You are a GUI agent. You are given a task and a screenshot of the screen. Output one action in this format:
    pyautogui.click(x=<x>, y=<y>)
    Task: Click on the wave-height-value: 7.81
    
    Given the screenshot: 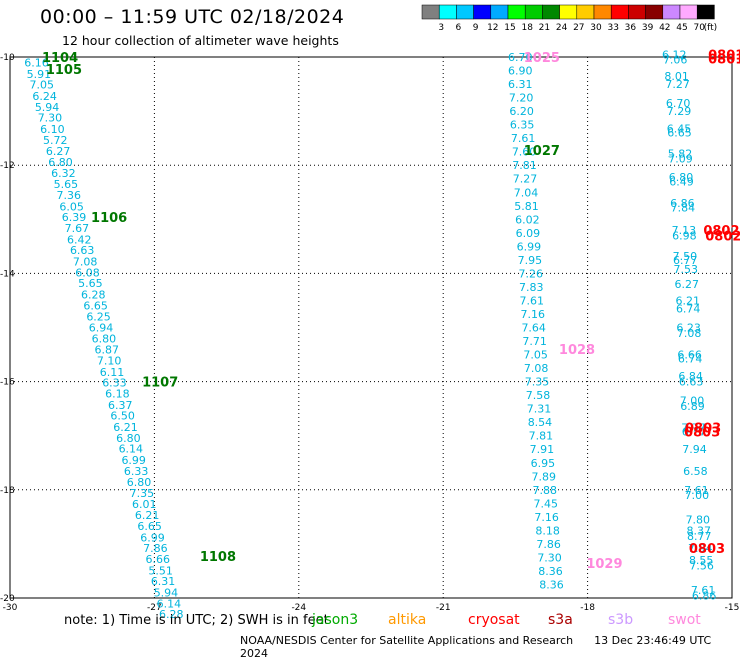 What is the action you would take?
    pyautogui.click(x=541, y=436)
    